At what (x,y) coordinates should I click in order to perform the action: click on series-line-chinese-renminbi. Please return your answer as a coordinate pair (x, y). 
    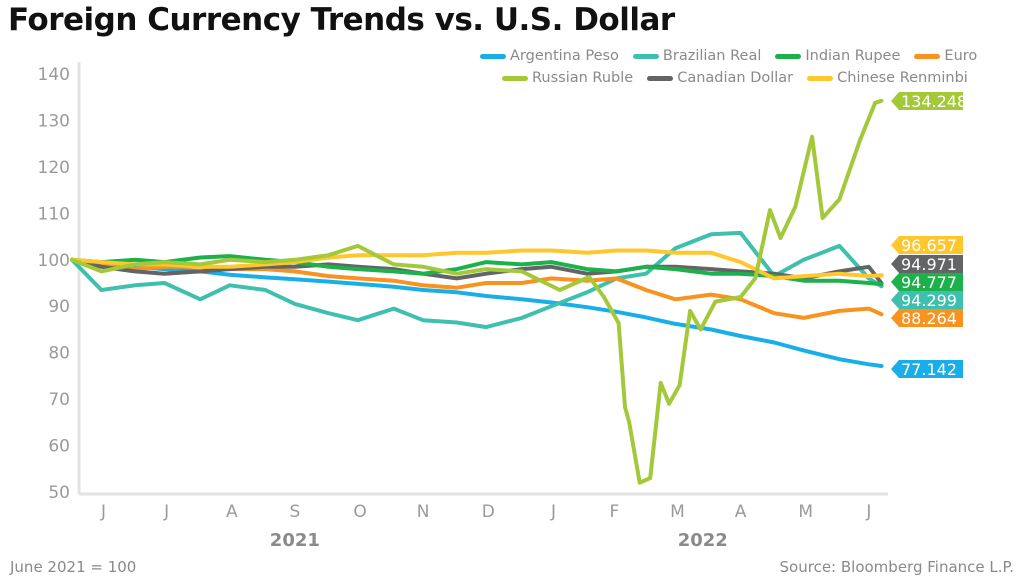
    Looking at the image, I should click on (477, 264).